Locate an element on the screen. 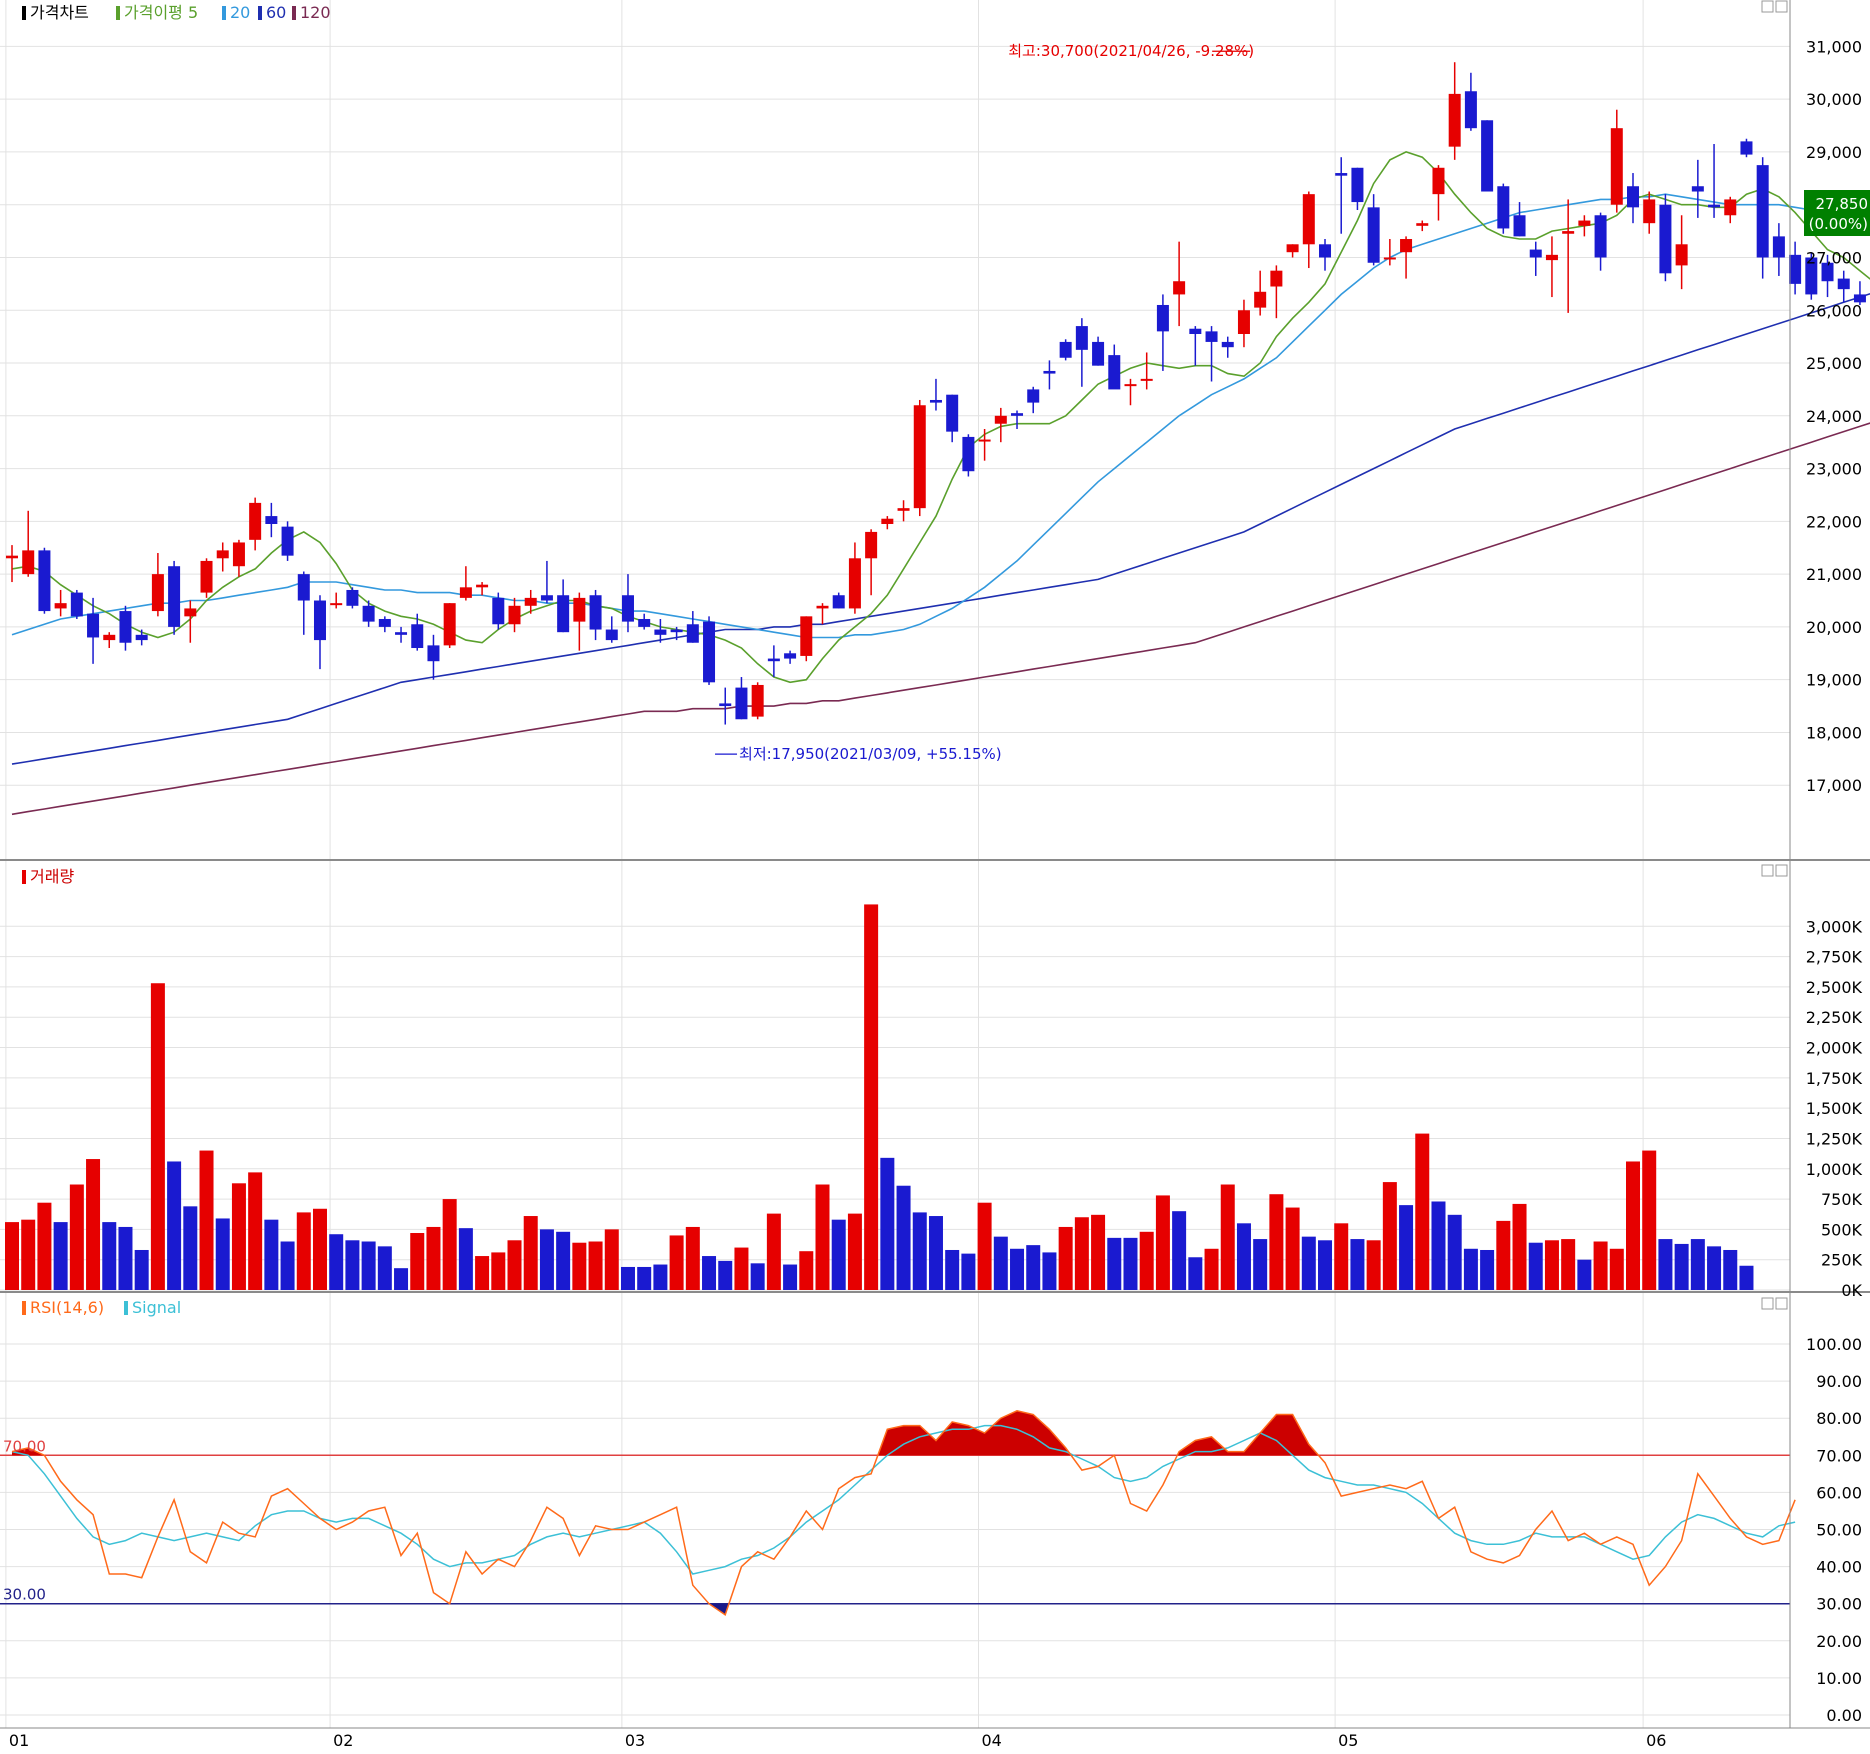 This screenshot has width=1870, height=1754. current-price-label: 27,850 is located at coordinates (1842, 204).